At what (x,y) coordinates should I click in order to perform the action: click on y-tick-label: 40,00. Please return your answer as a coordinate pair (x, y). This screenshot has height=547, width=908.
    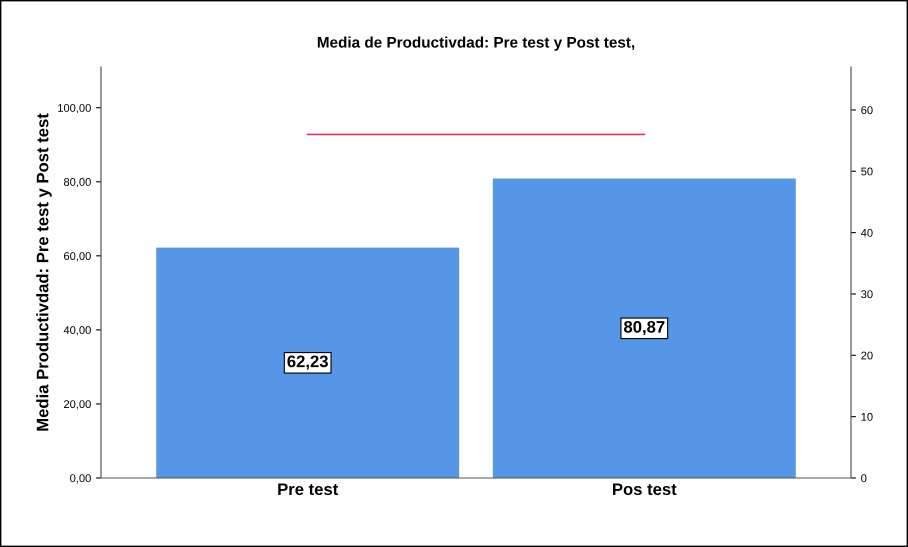
    Looking at the image, I should click on (77, 331).